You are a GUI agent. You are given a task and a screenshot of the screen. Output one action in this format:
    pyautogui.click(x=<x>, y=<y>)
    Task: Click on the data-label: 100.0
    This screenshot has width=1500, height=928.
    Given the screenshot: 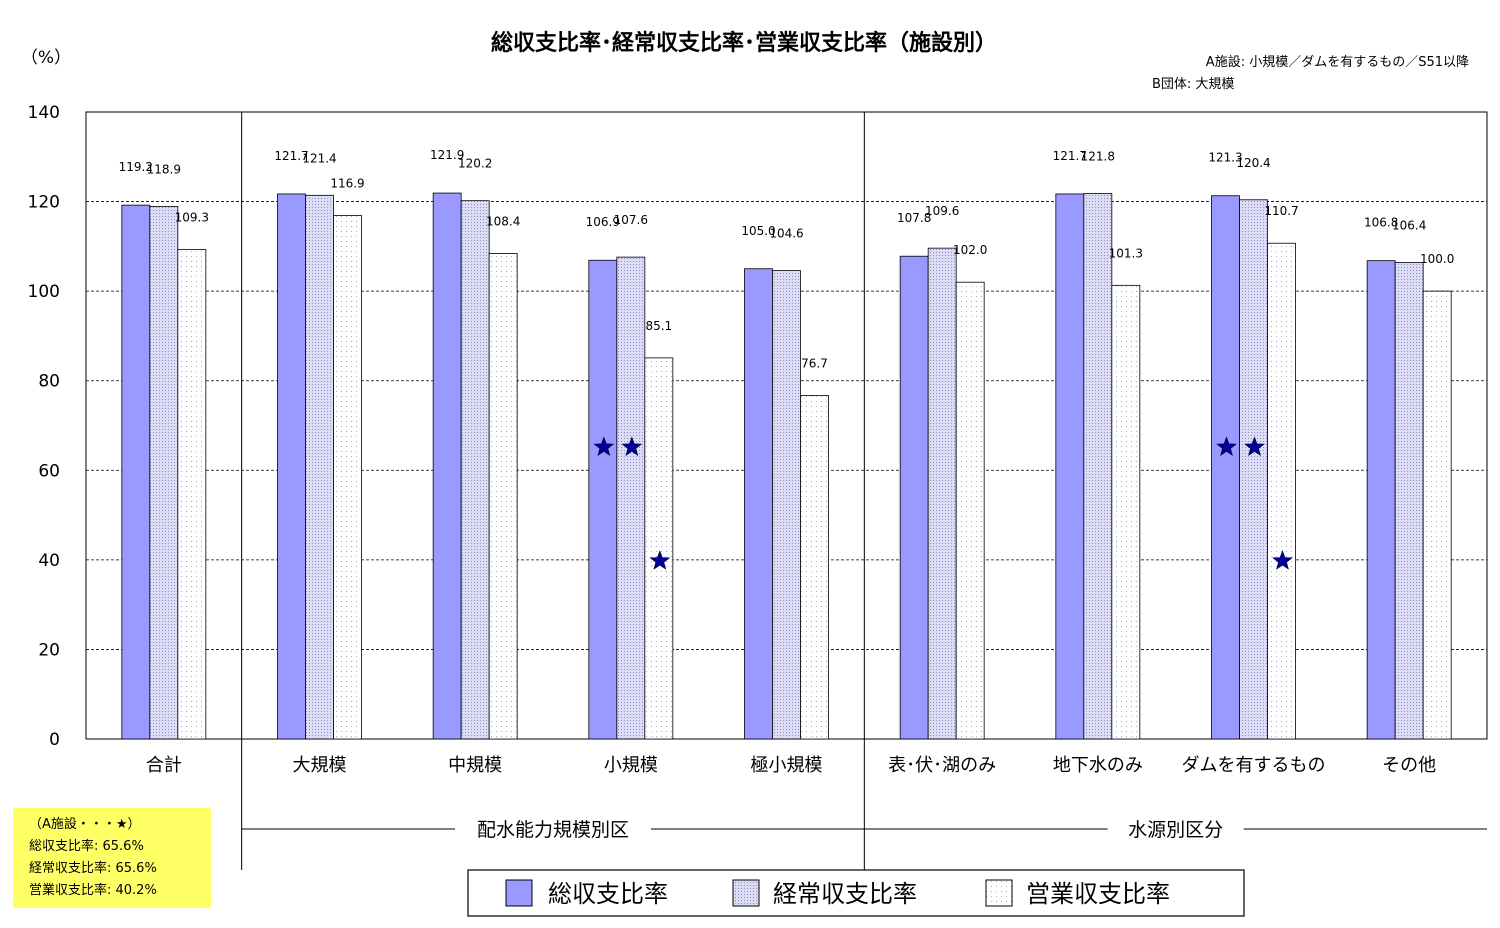 What is the action you would take?
    pyautogui.click(x=1437, y=259)
    